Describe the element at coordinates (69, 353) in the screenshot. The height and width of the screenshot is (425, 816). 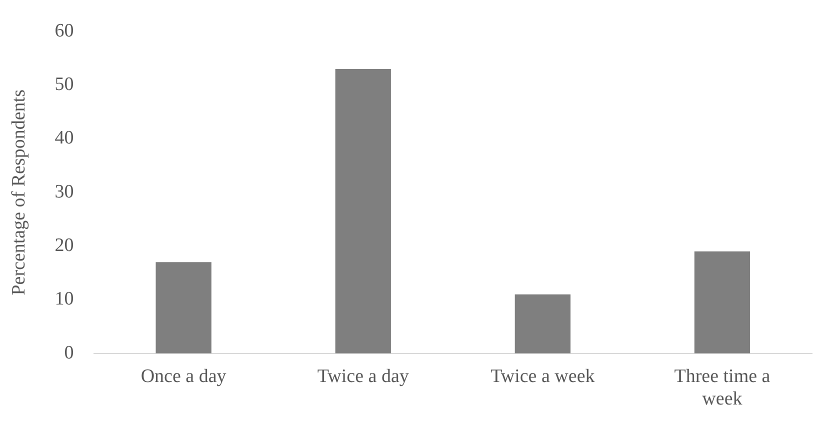
I see `y-tick-label: 0` at that location.